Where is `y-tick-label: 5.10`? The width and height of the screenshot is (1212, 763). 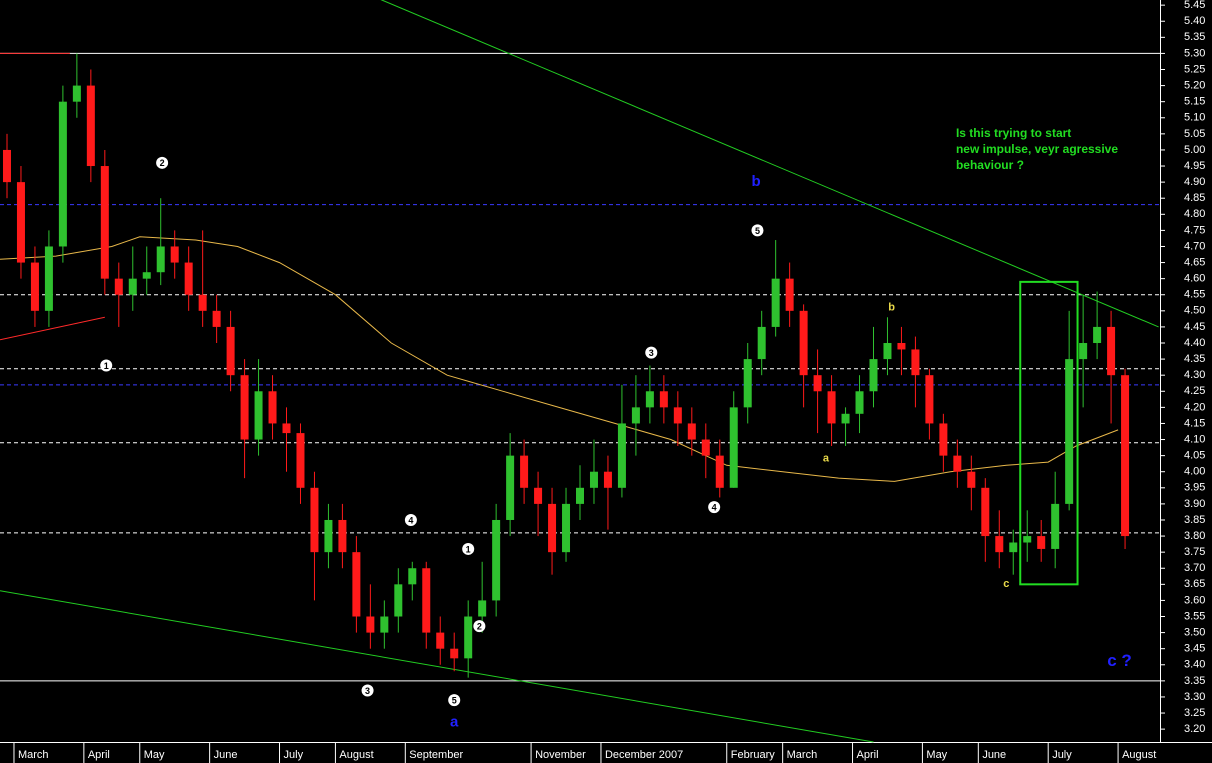
y-tick-label: 5.10 is located at coordinates (1194, 118).